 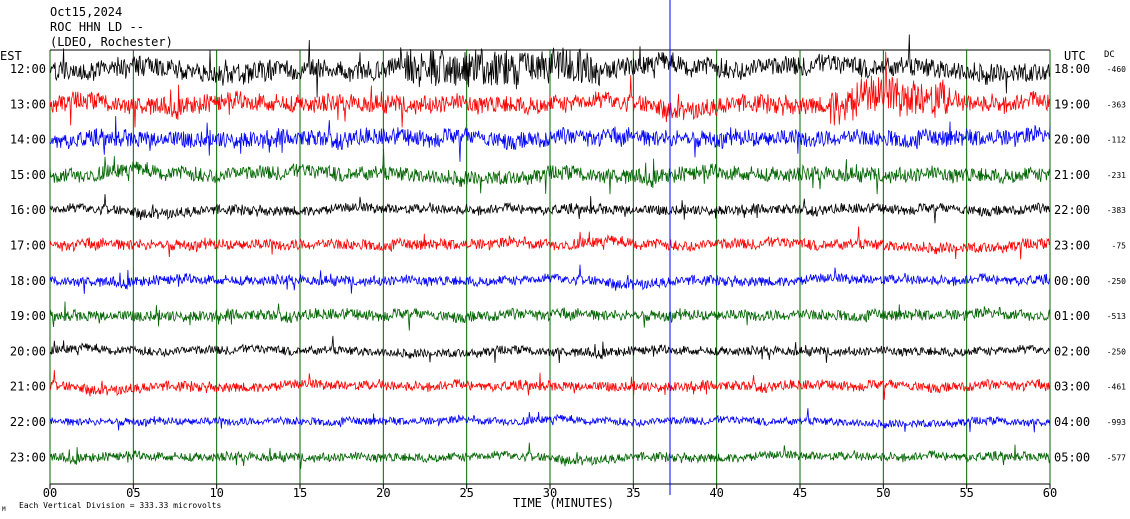 What do you see at coordinates (28, 281) in the screenshot?
I see `est-hour-label: 18:00` at bounding box center [28, 281].